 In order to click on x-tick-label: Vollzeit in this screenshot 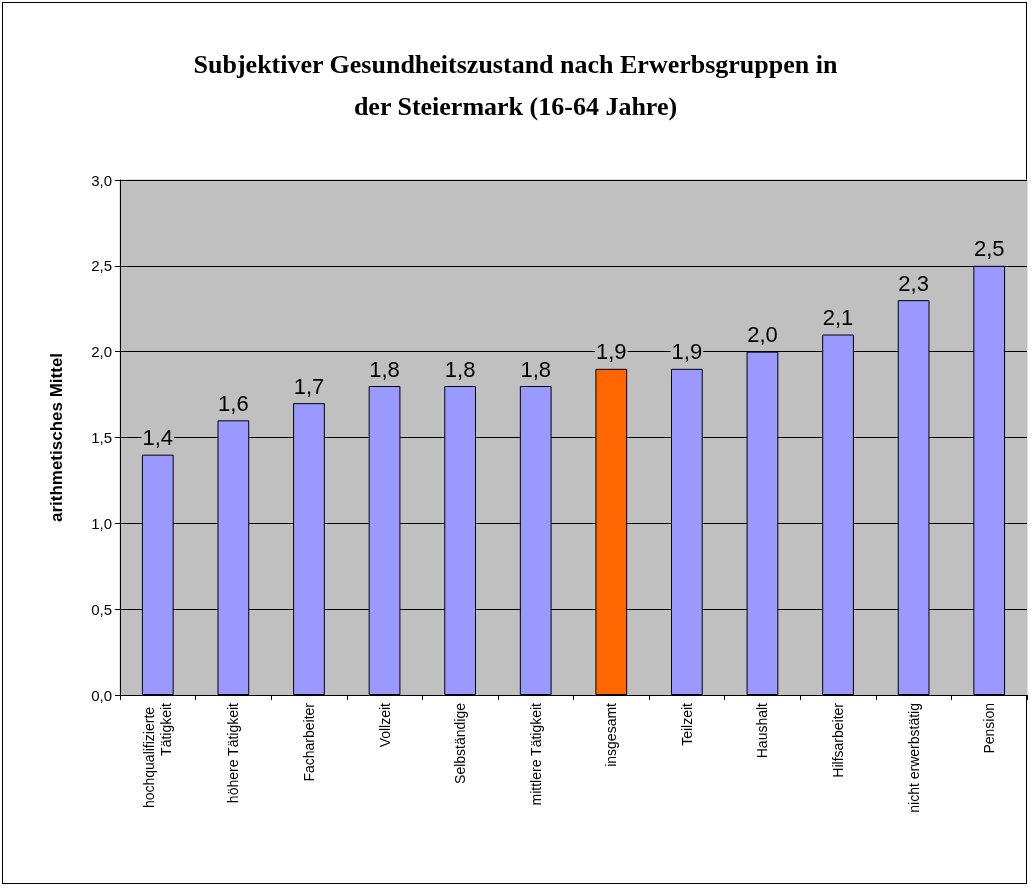, I will do `click(384, 725)`.